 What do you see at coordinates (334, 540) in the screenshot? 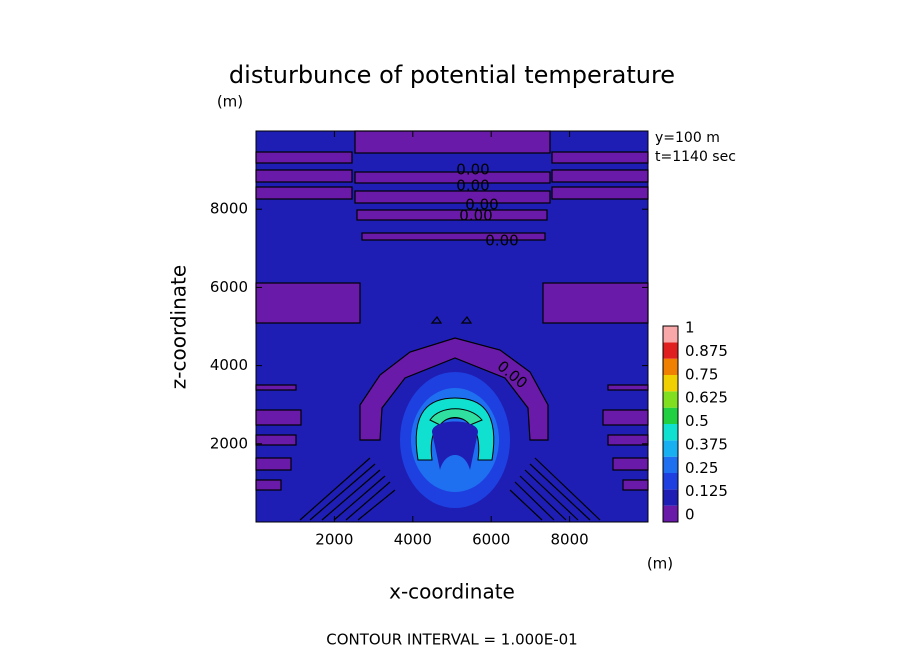
I see `x-tick-label: 2000` at bounding box center [334, 540].